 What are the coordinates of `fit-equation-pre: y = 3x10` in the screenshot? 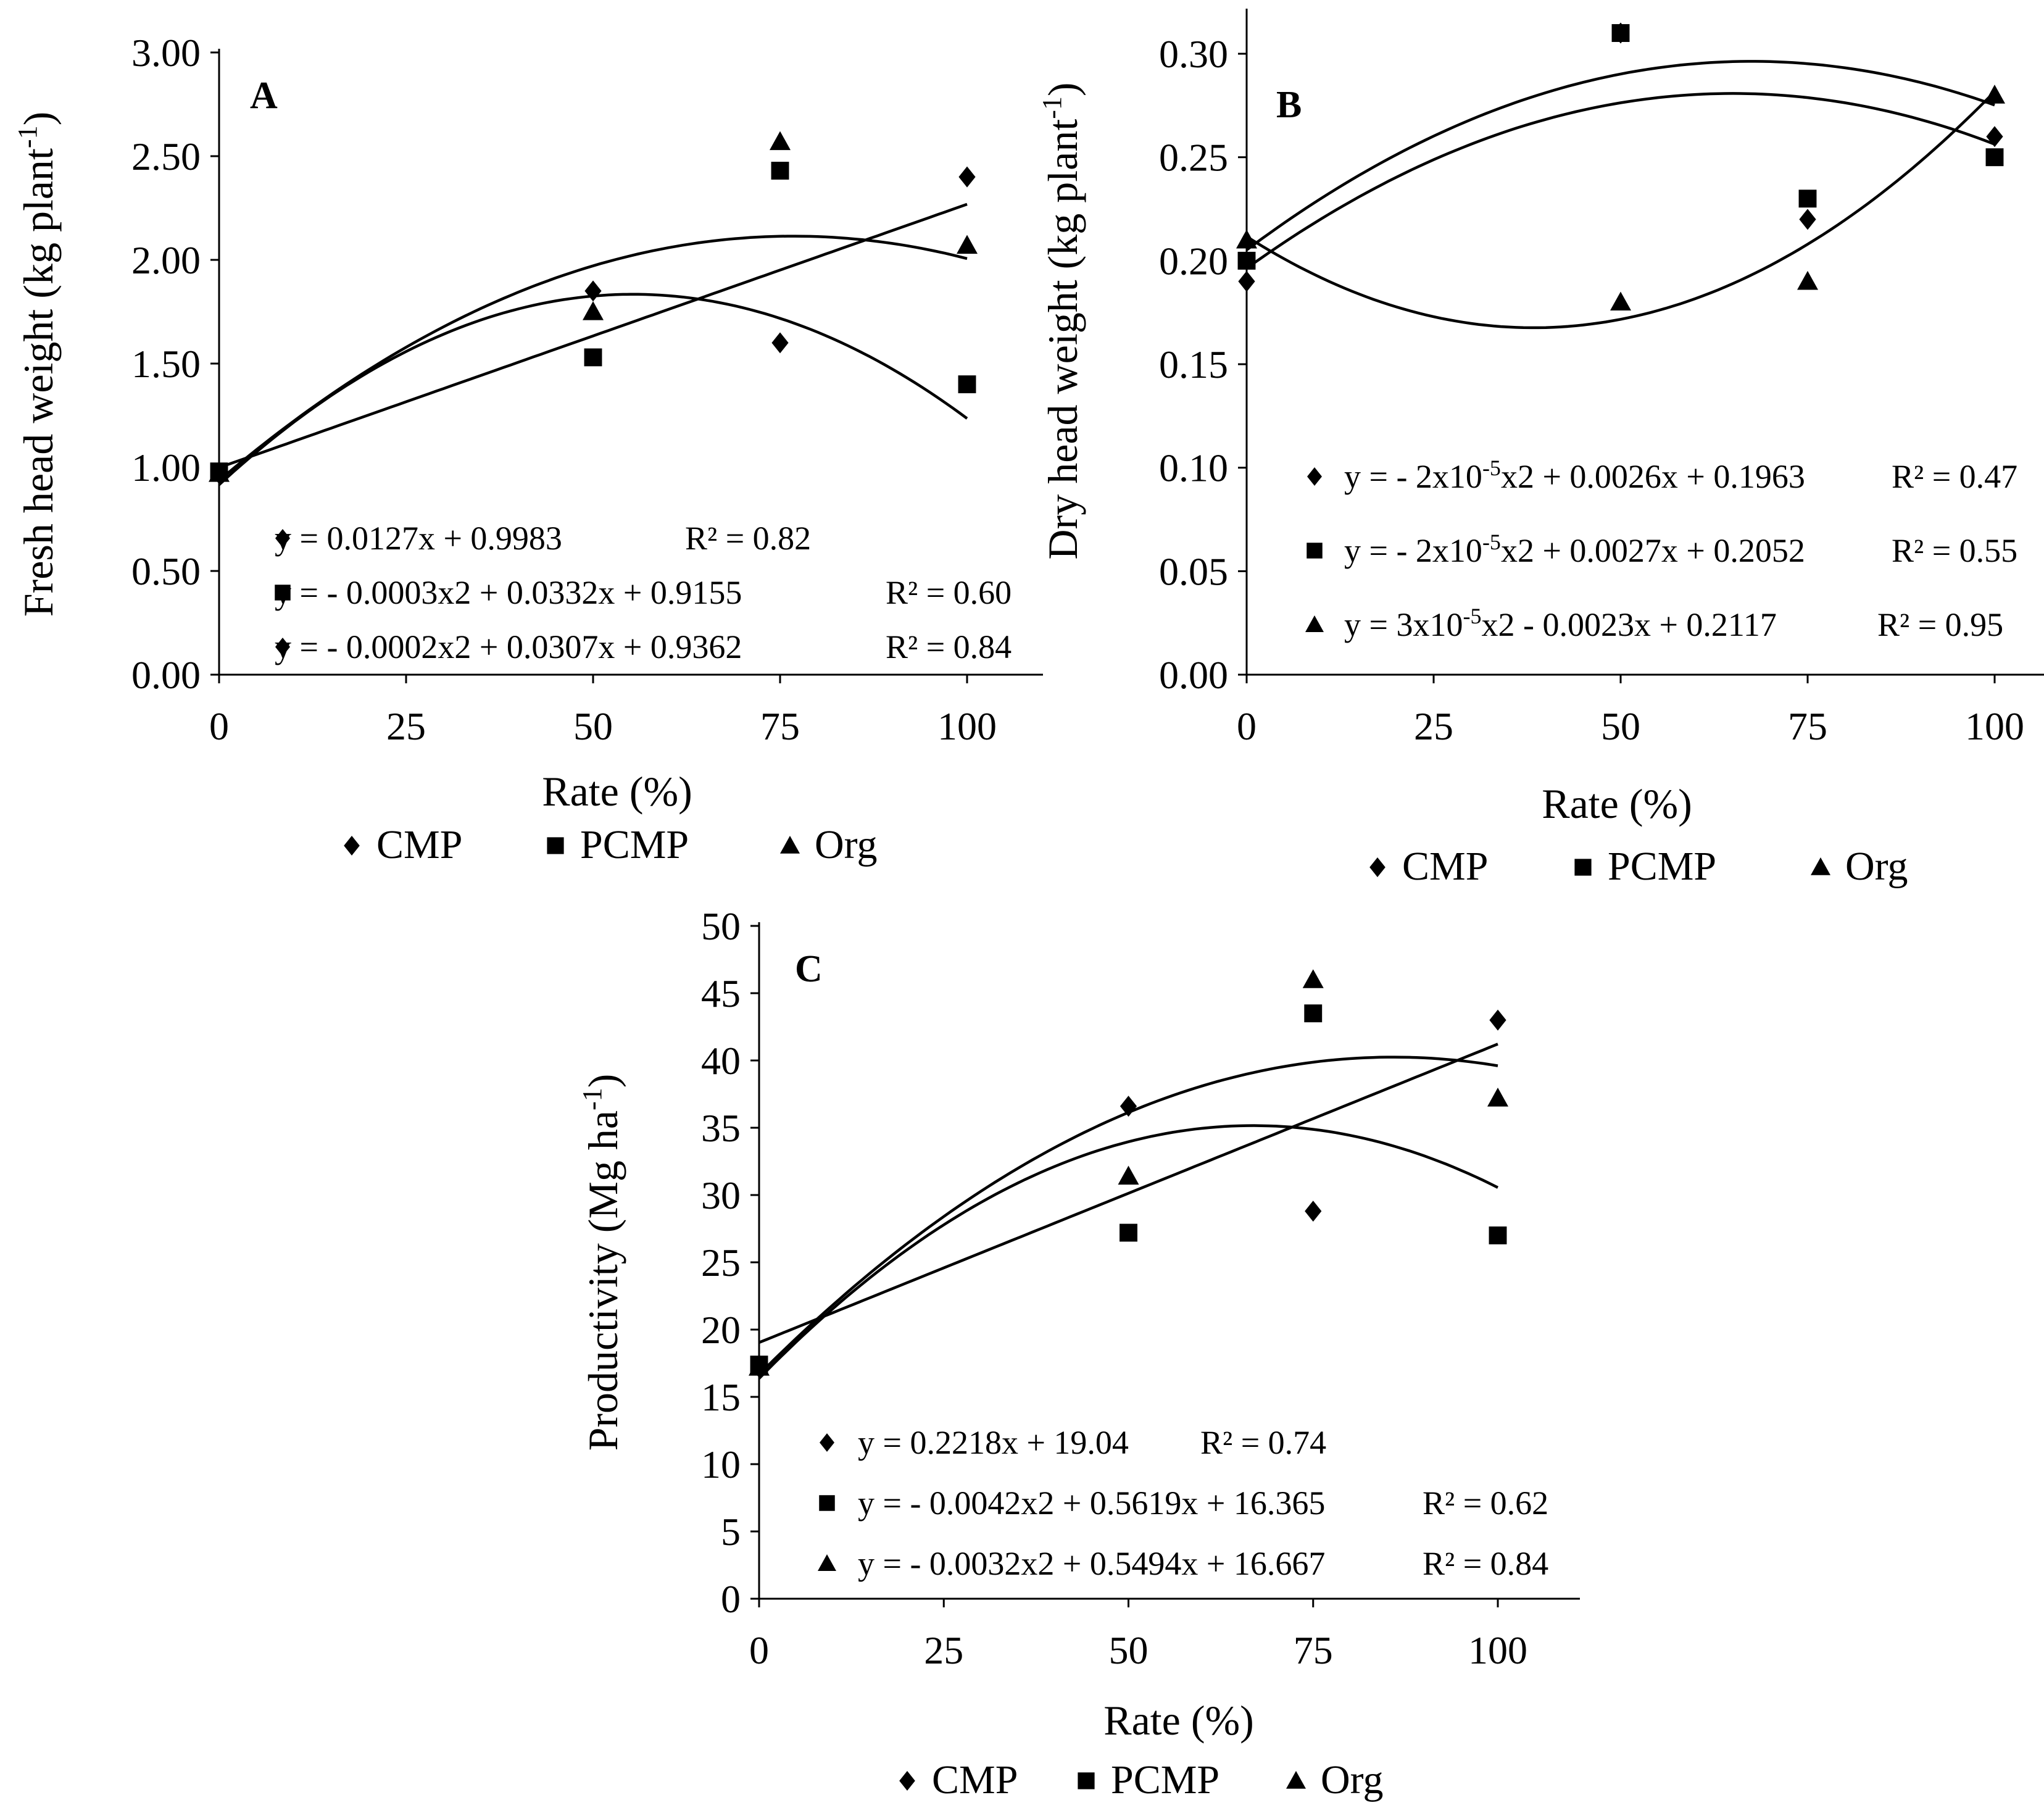 It's located at (1403, 624).